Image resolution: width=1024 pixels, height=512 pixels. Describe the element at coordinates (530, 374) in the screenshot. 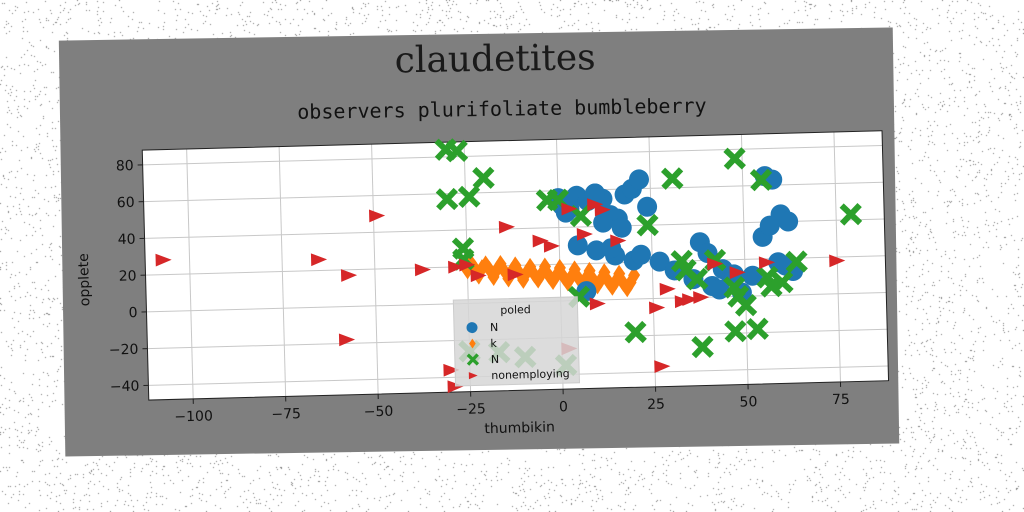

I see `legend-label: nonemploying` at that location.